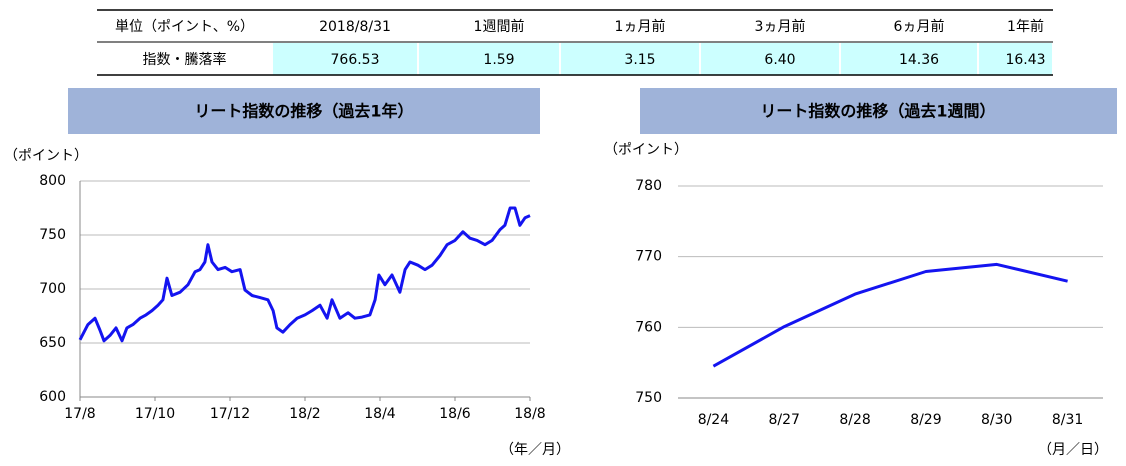 The height and width of the screenshot is (466, 1126). I want to click on chart-title: リート指数の推移（過去1年）, so click(303, 111).